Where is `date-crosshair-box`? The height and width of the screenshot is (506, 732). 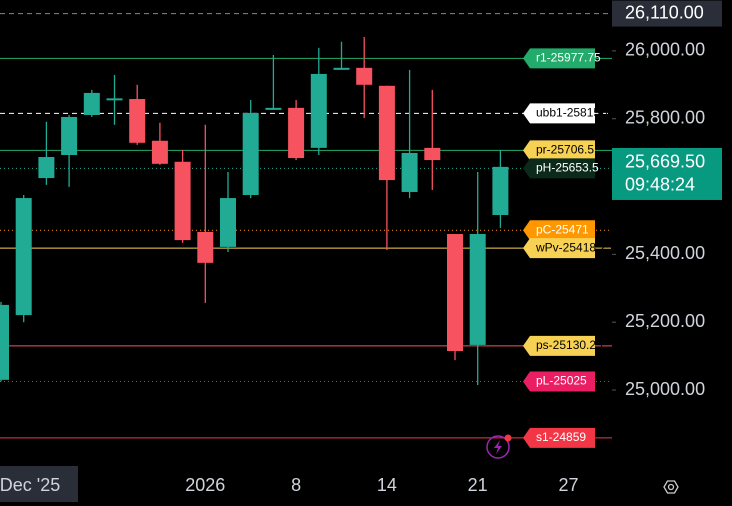
date-crosshair-box is located at coordinates (39, 484).